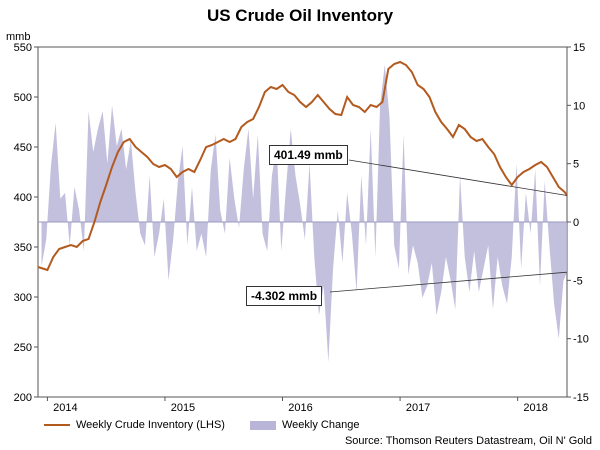 The image size is (600, 450). I want to click on inventory-callout-leader, so click(458, 177).